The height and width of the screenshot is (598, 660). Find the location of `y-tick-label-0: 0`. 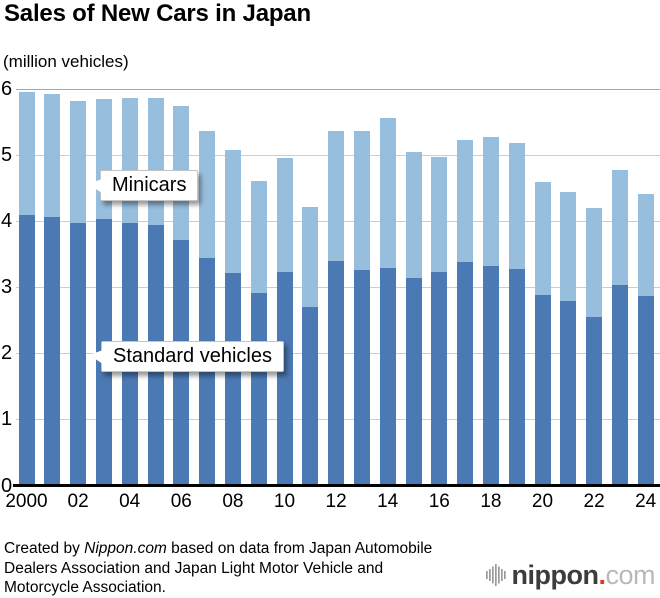

y-tick-label-0: 0 is located at coordinates (7, 485).